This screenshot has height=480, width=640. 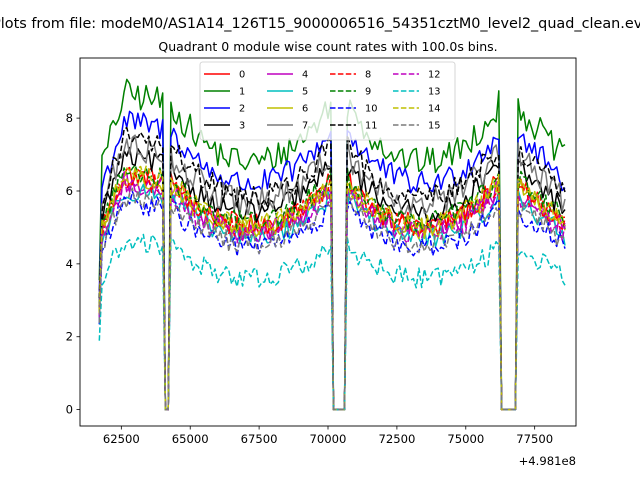 What do you see at coordinates (547, 461) in the screenshot?
I see `x-offset-label: +4.981e8` at bounding box center [547, 461].